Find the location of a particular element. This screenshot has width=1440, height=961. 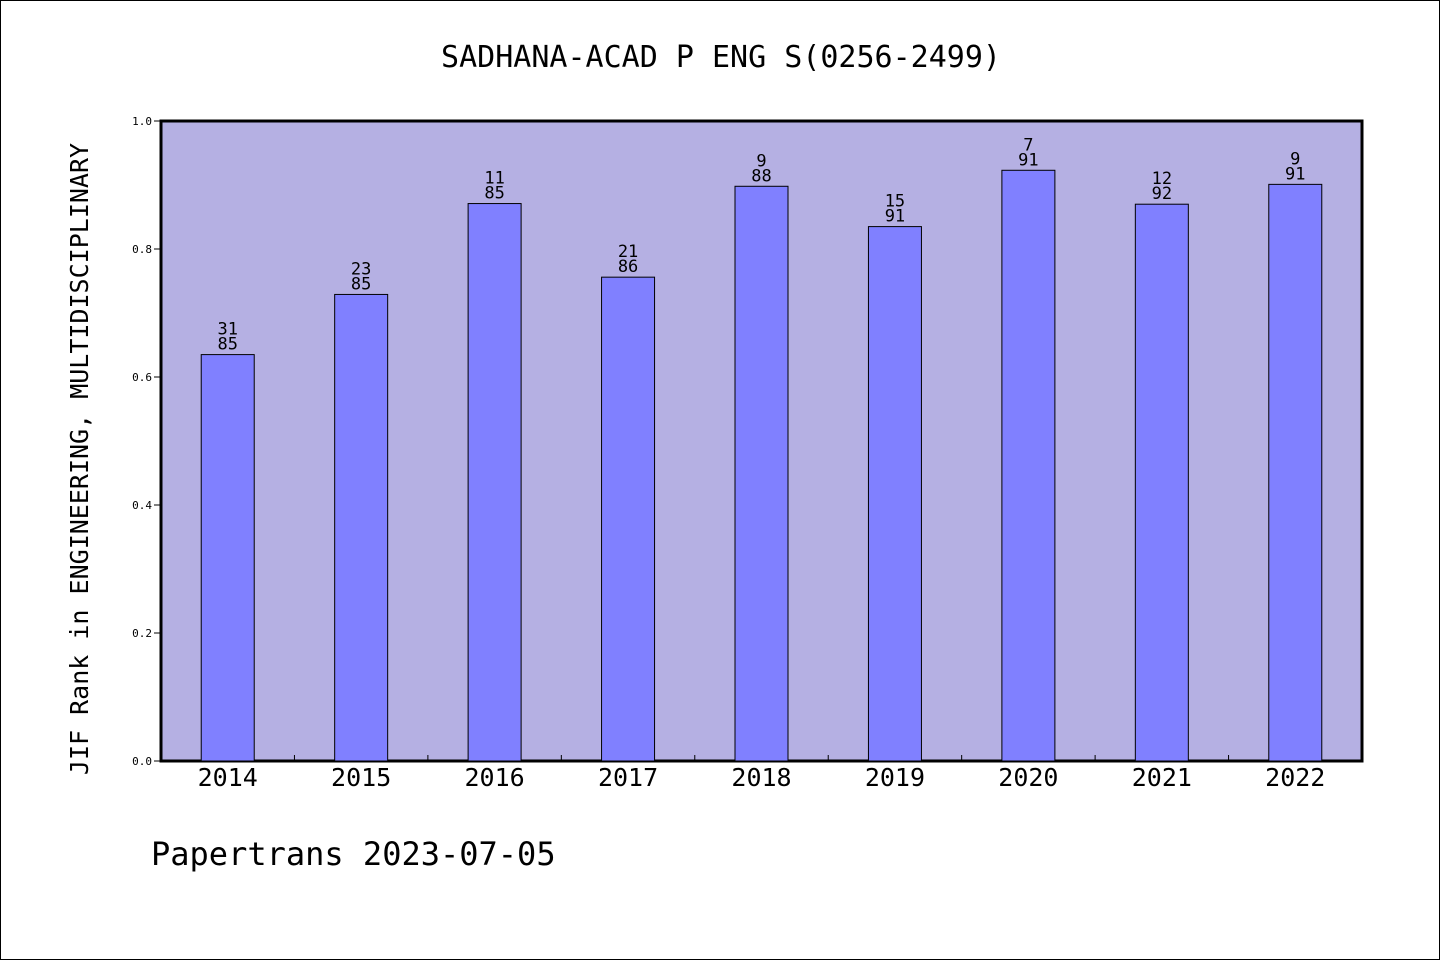

bar-rank-label: 11 is located at coordinates (494, 179).